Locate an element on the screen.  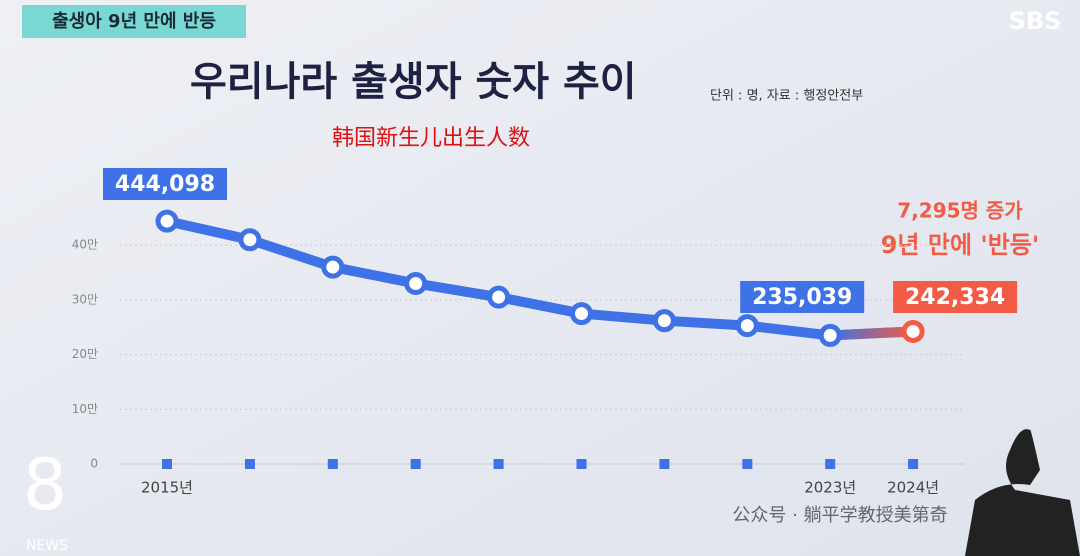
x-tick-label: 2023년 is located at coordinates (830, 488).